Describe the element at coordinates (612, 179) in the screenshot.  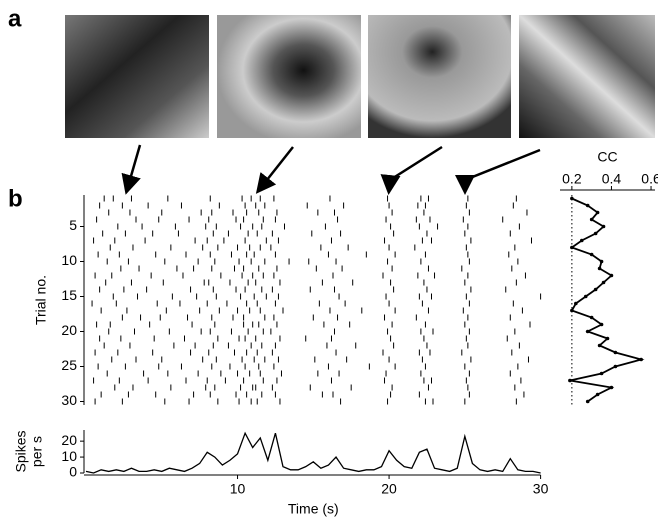
I see `x-tick-label: 0.4` at that location.